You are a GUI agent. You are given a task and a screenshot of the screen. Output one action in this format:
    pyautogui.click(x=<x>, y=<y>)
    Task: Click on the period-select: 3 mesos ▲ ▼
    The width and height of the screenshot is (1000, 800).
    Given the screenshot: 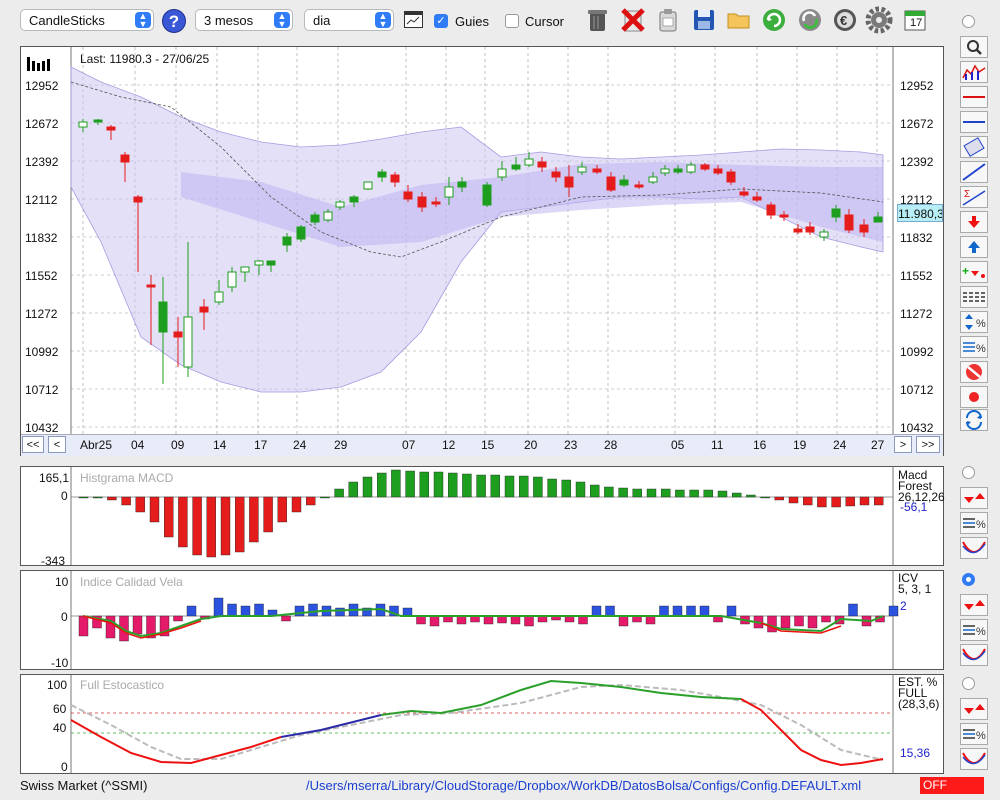 What is the action you would take?
    pyautogui.click(x=244, y=20)
    